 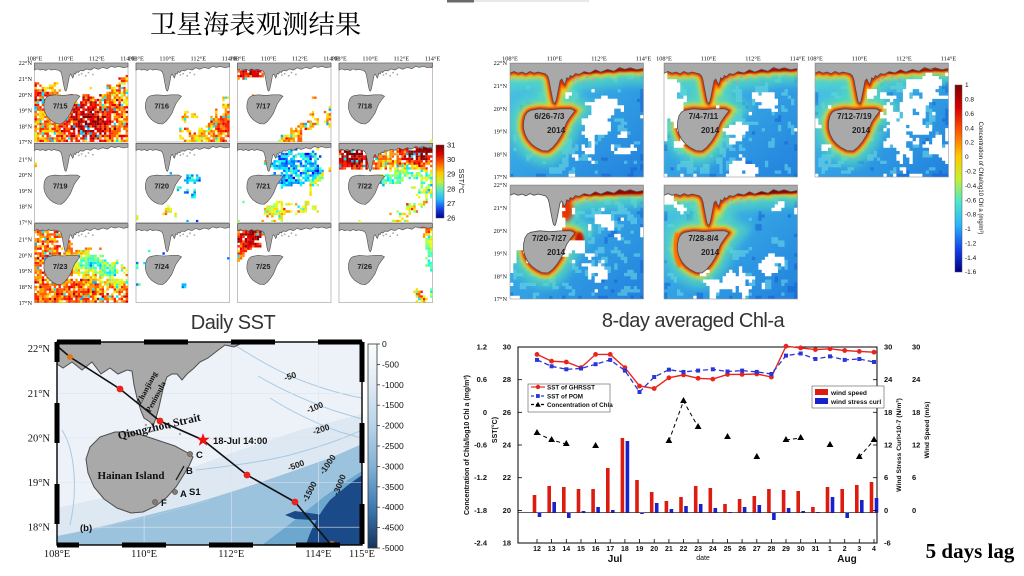 I want to click on svg-text: 7/26, so click(x=364, y=266).